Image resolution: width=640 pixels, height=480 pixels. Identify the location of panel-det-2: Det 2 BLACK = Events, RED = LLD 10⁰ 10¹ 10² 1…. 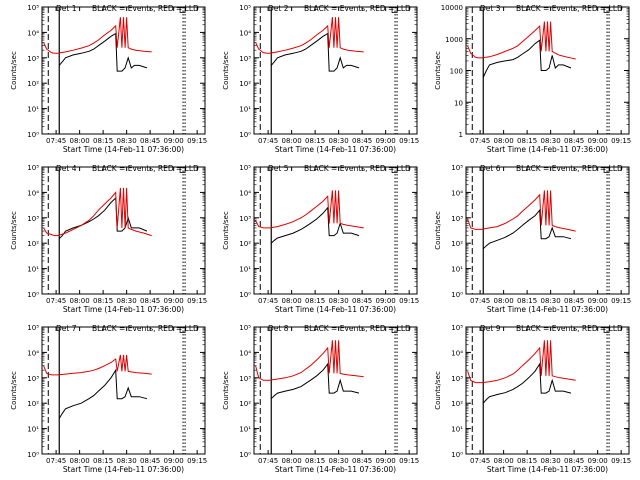
(320, 79).